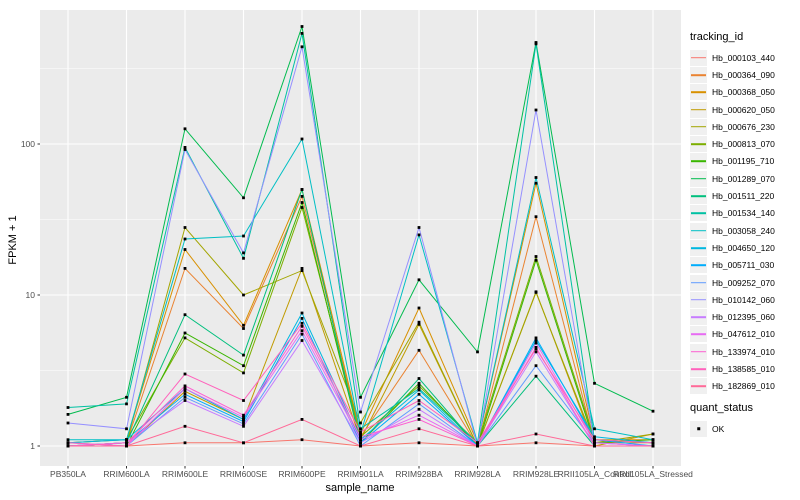 This screenshot has height=500, width=800. Describe the element at coordinates (732, 334) in the screenshot. I see `legend-entry: Hb_047612_010` at that location.